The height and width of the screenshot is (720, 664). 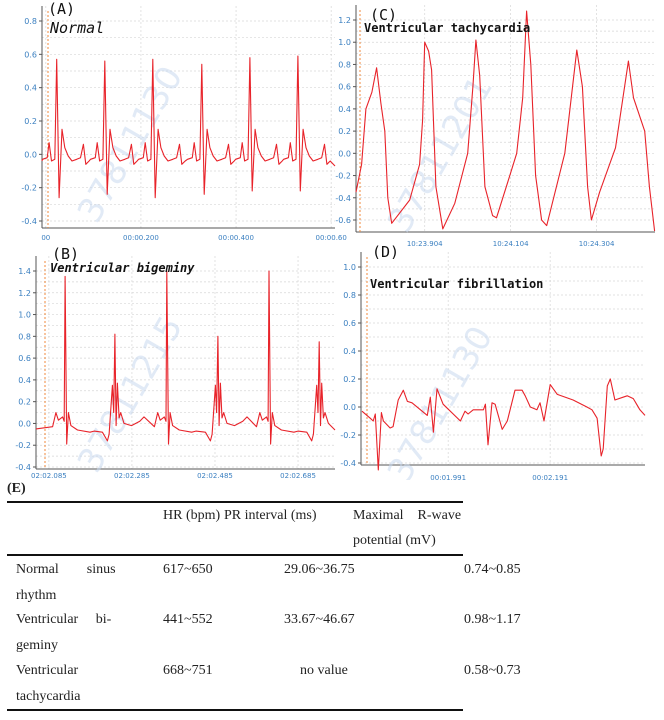 I want to click on x-tick-label: 00, so click(x=45, y=238).